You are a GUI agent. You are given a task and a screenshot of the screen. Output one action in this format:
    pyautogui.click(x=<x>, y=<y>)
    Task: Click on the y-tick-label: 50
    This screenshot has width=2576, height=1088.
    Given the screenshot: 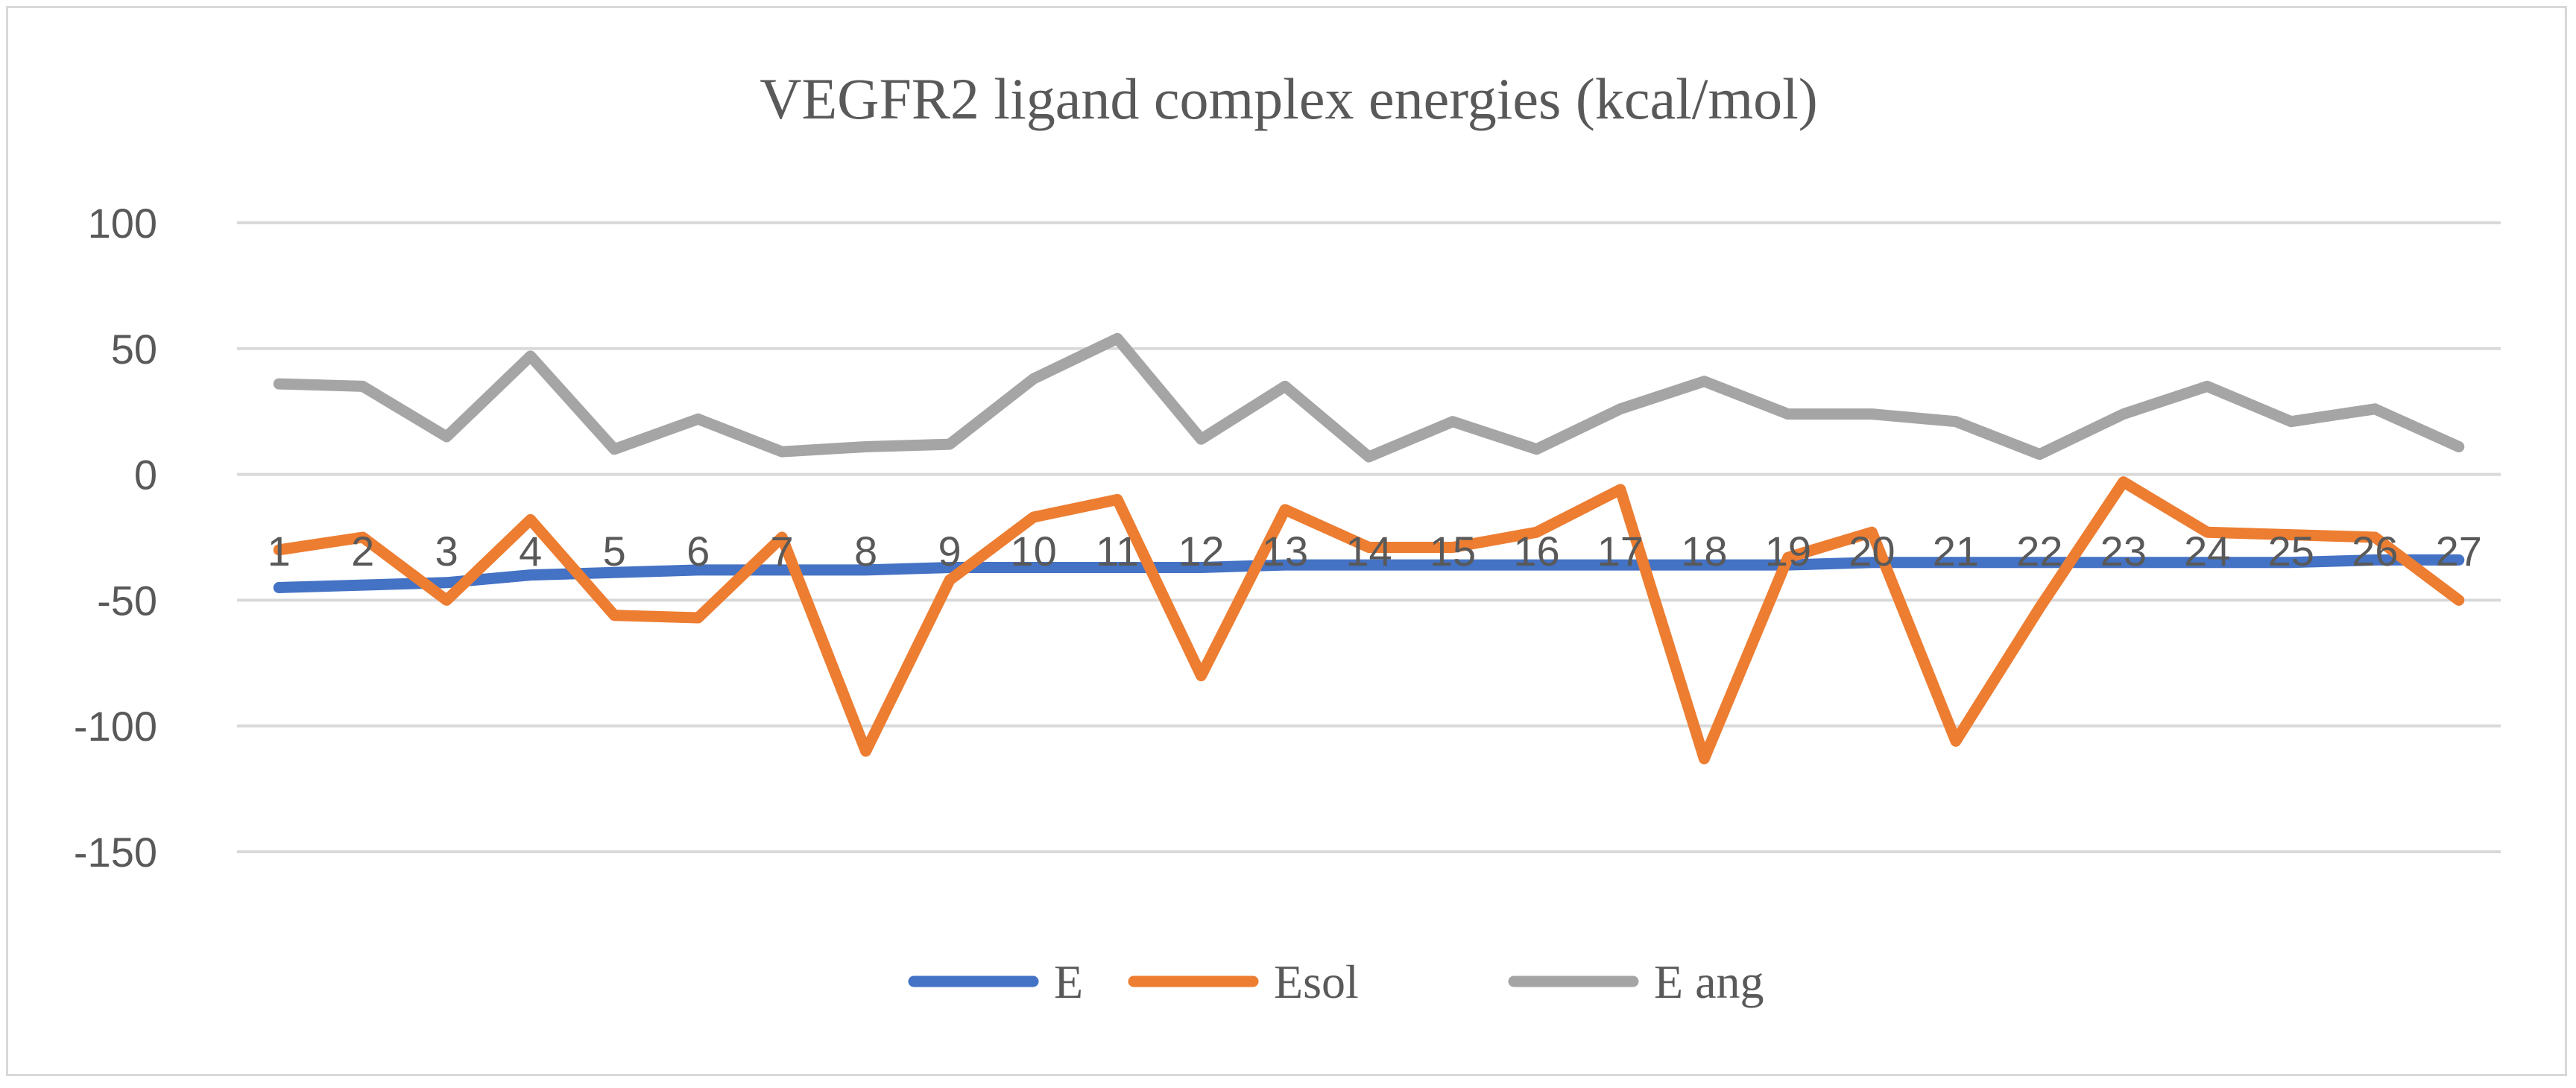 What is the action you would take?
    pyautogui.click(x=134, y=349)
    